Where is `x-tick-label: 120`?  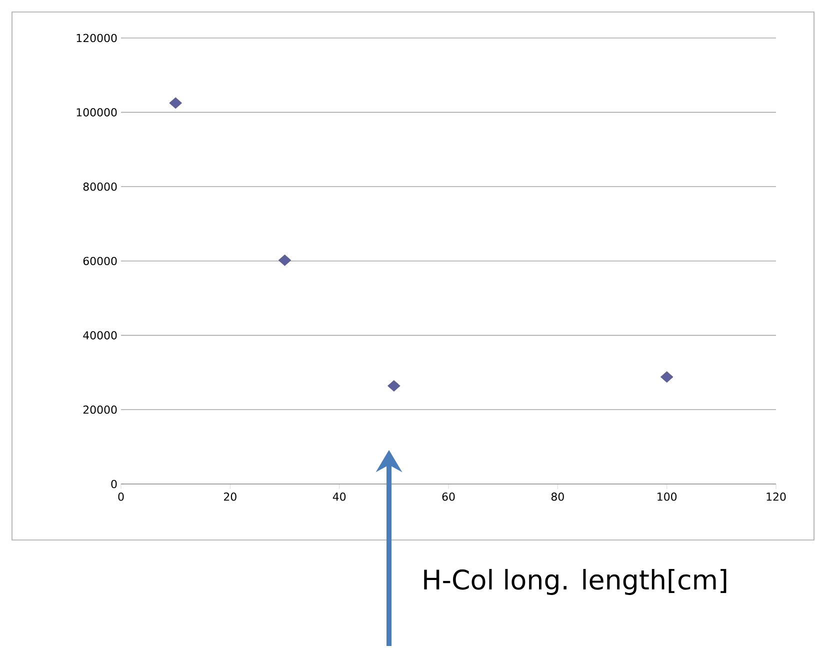
x-tick-label: 120 is located at coordinates (776, 496).